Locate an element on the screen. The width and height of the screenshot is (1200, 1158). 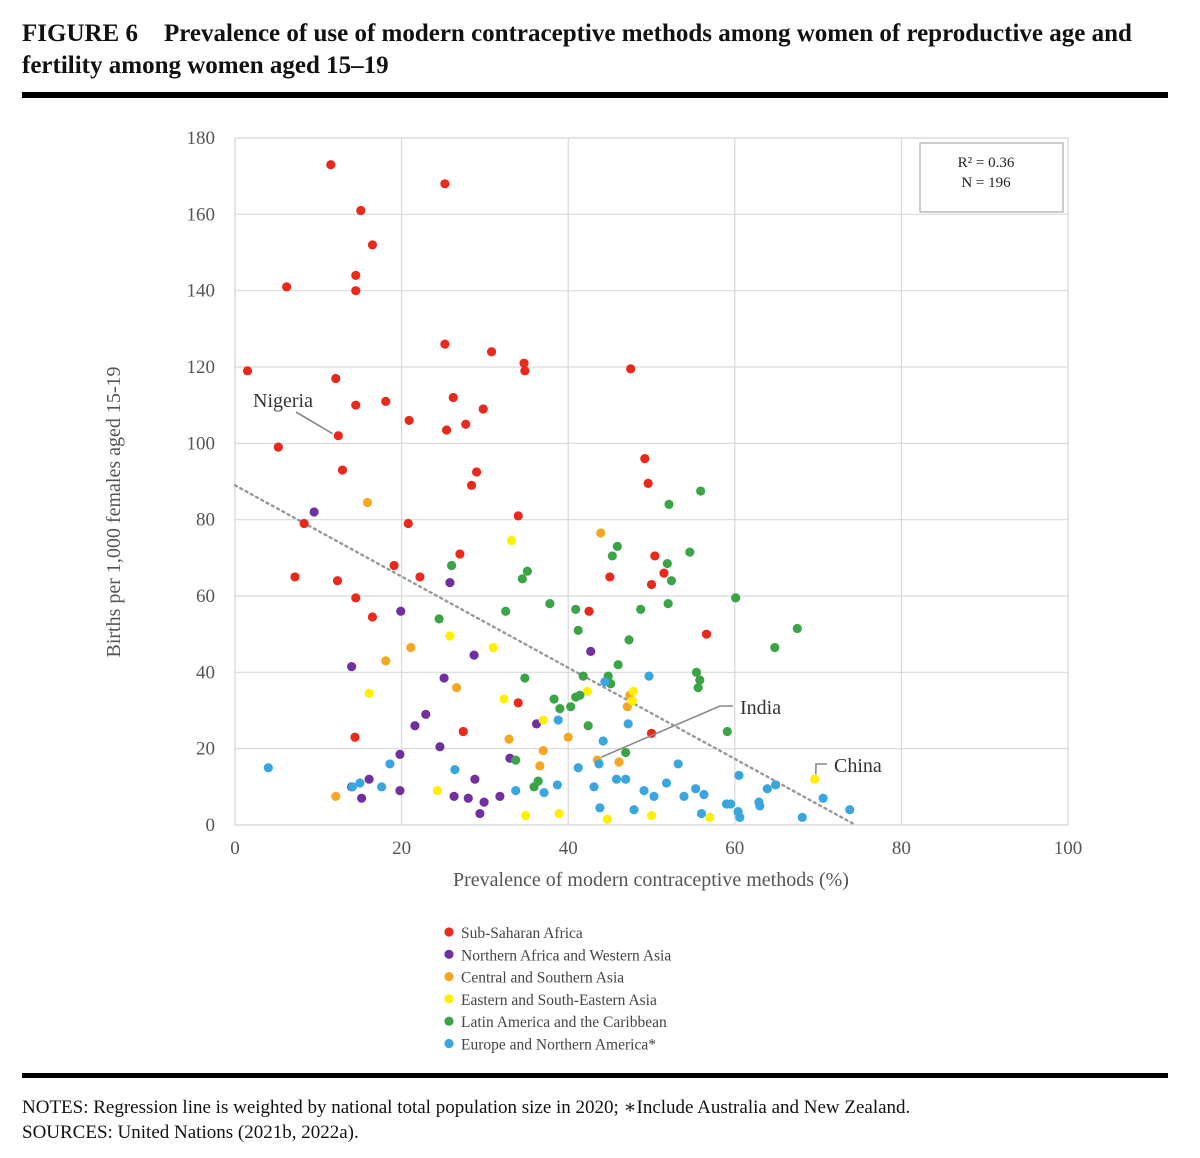
y-tick-label: 100 is located at coordinates (201, 443).